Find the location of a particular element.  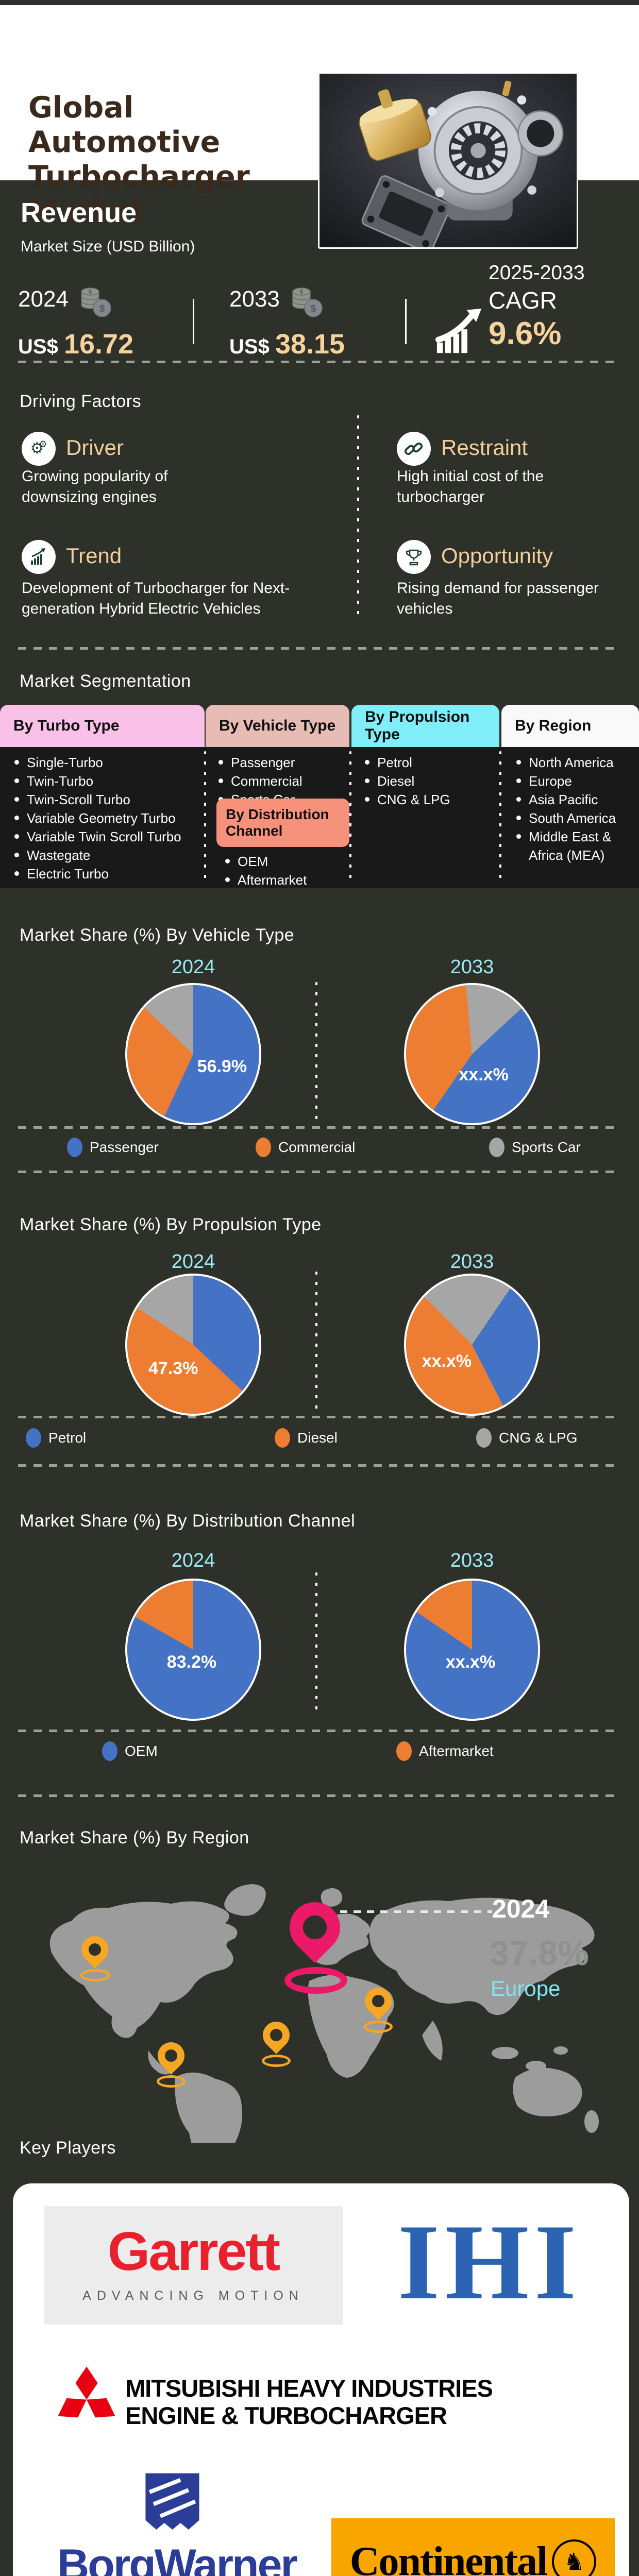

factor-trend-label: Trend is located at coordinates (94, 556).